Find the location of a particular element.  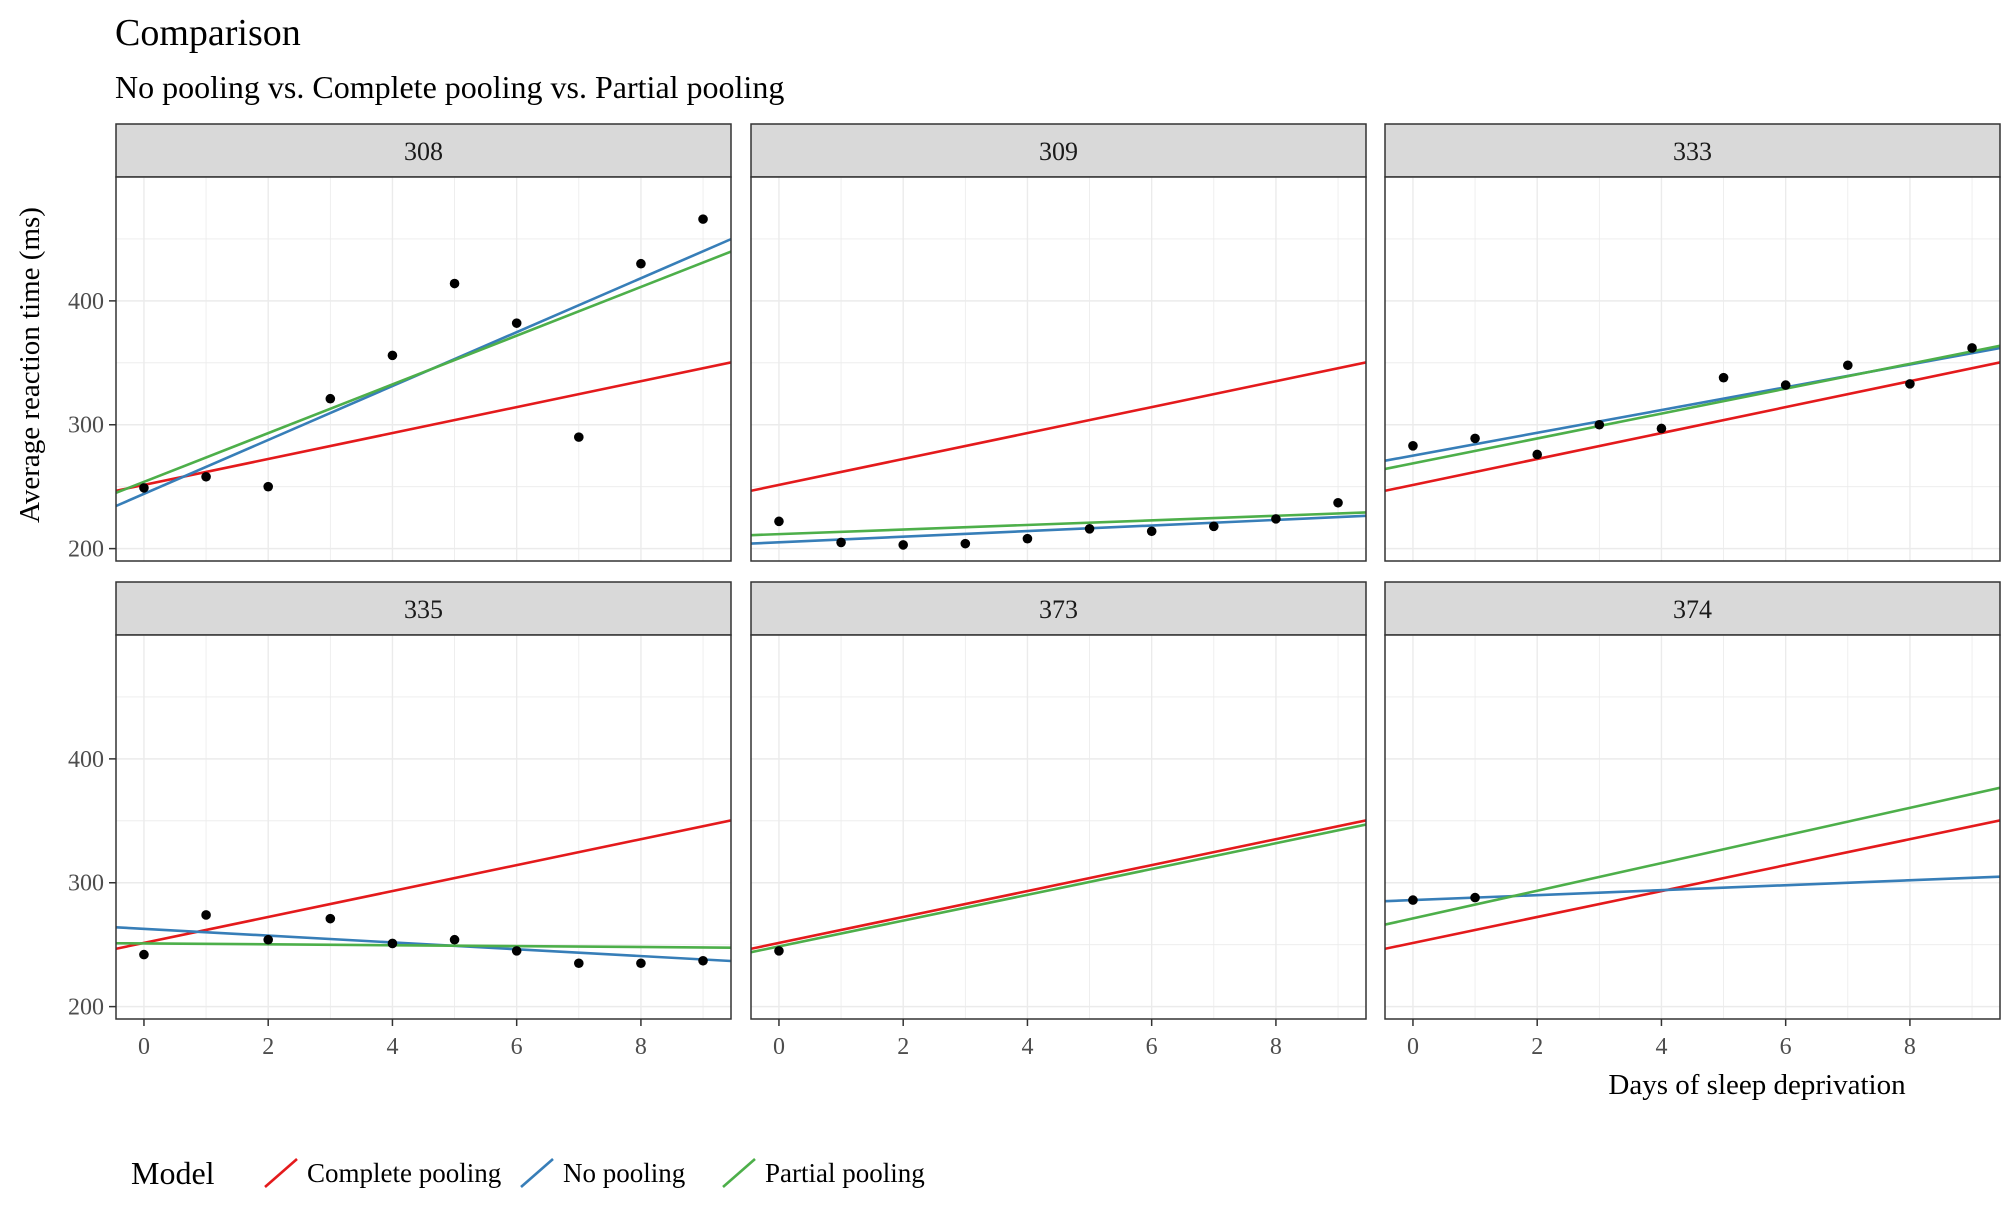

facet-strip-label: 309 is located at coordinates (1058, 151).